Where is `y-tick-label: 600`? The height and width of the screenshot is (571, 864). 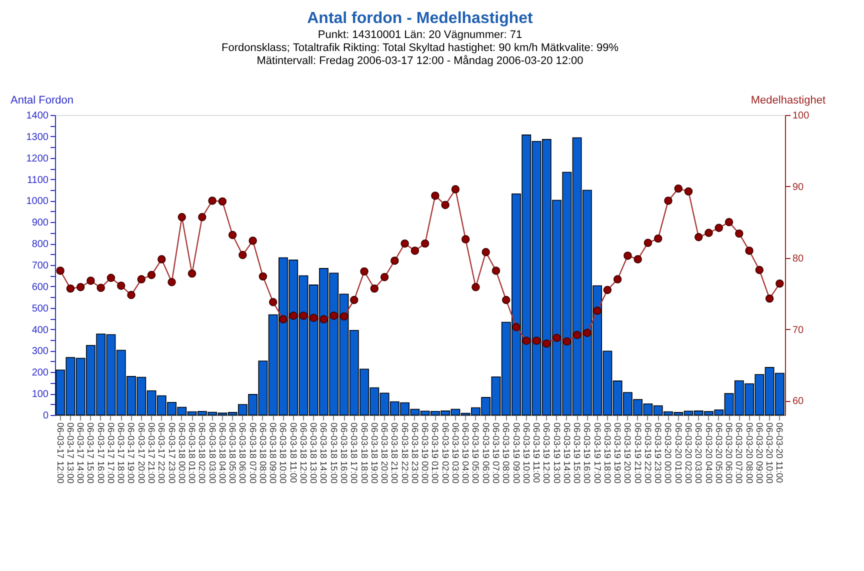
y-tick-label: 600 is located at coordinates (40, 287).